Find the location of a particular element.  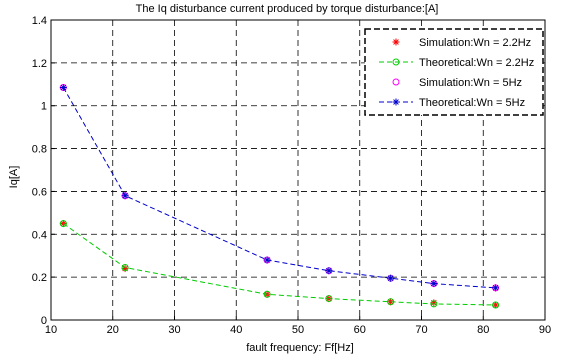

y-tick-label: 0.4 is located at coordinates (39, 235).